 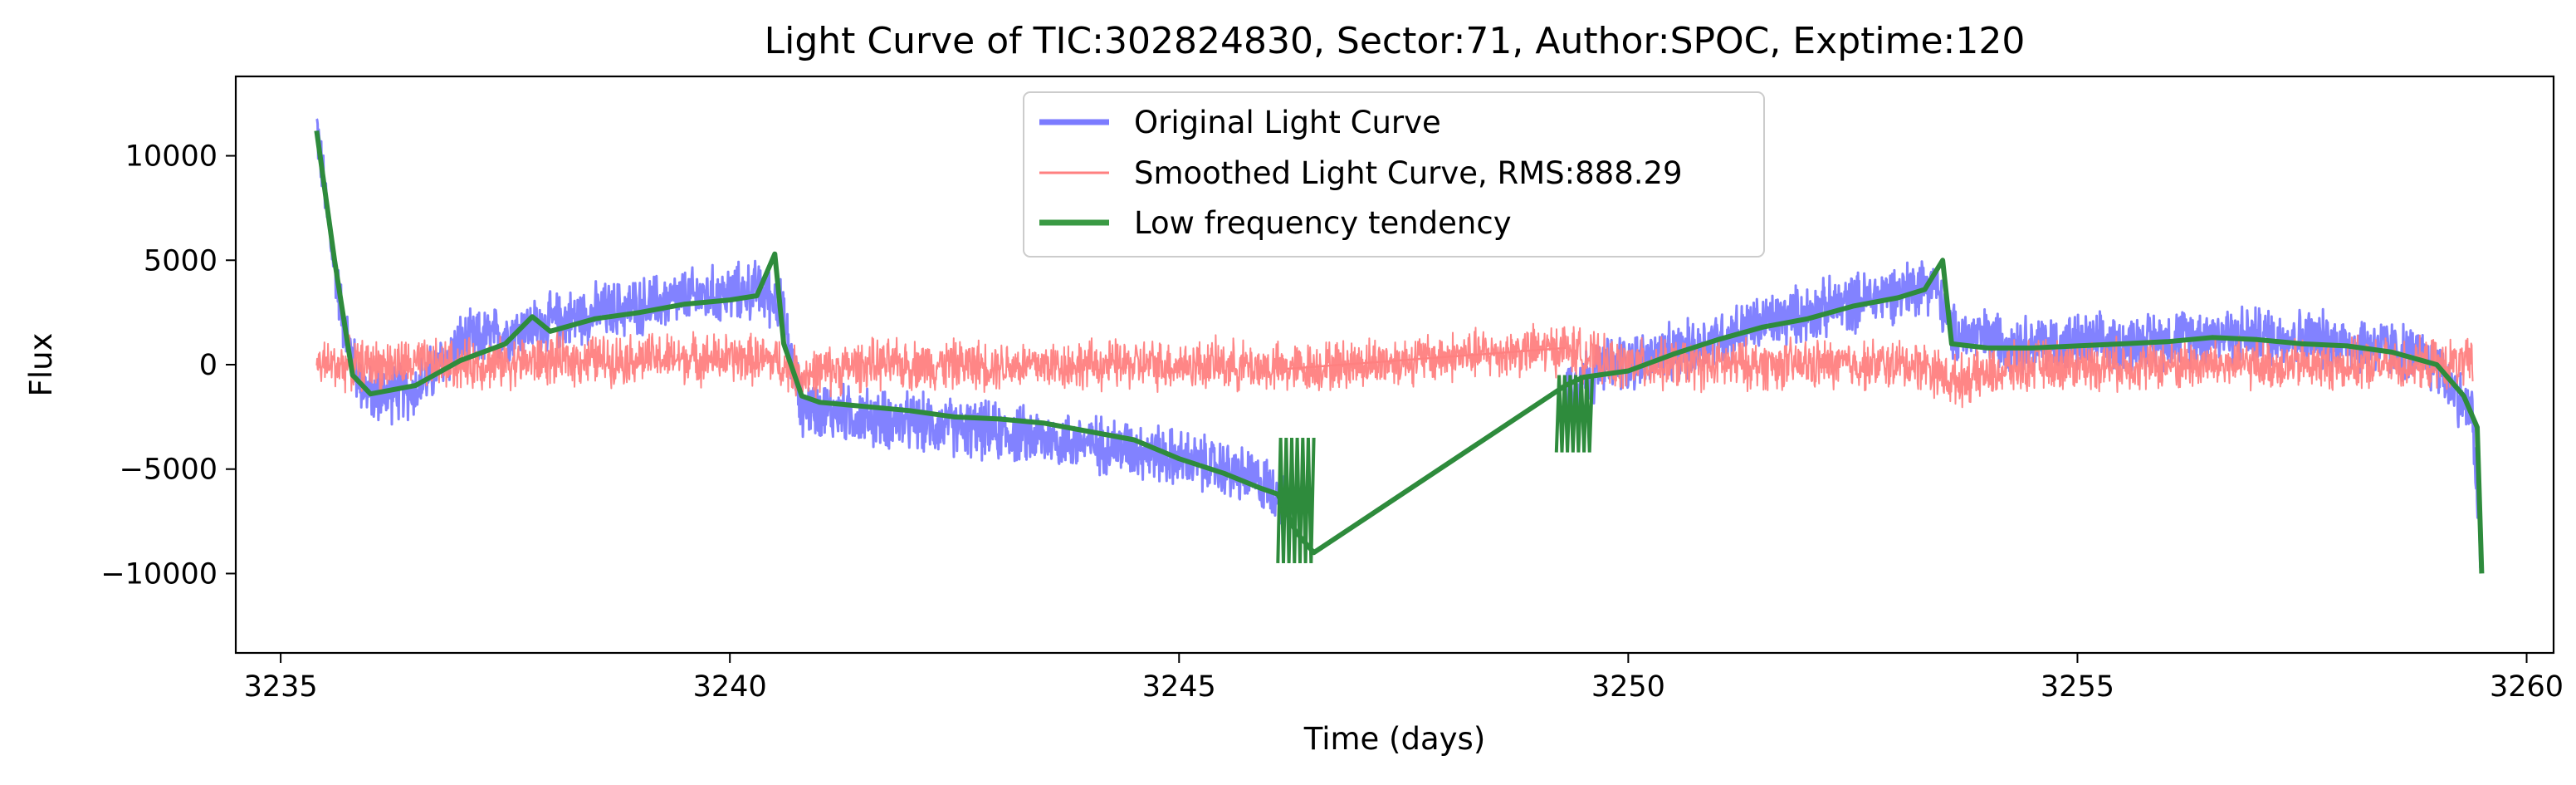 I want to click on x-tick-label: 3245, so click(x=1179, y=687).